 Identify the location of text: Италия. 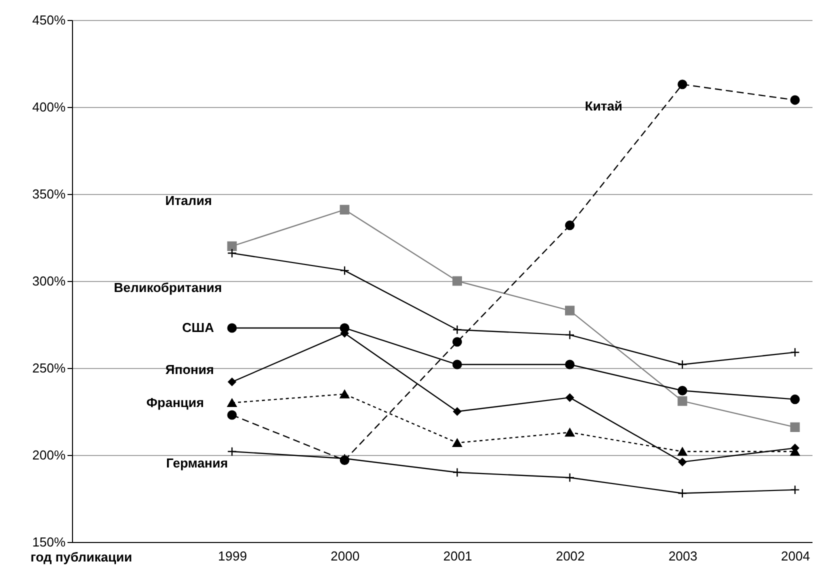
(188, 200).